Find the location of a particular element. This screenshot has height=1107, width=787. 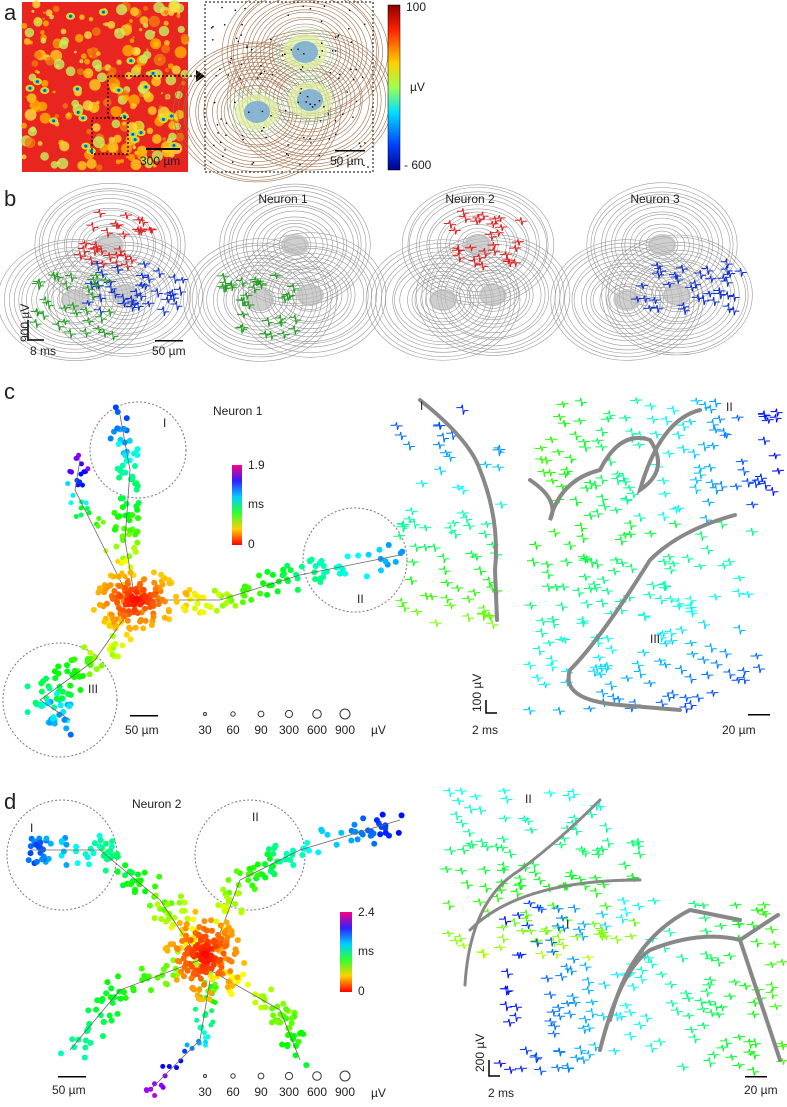

panel-label: a is located at coordinates (10, 12).